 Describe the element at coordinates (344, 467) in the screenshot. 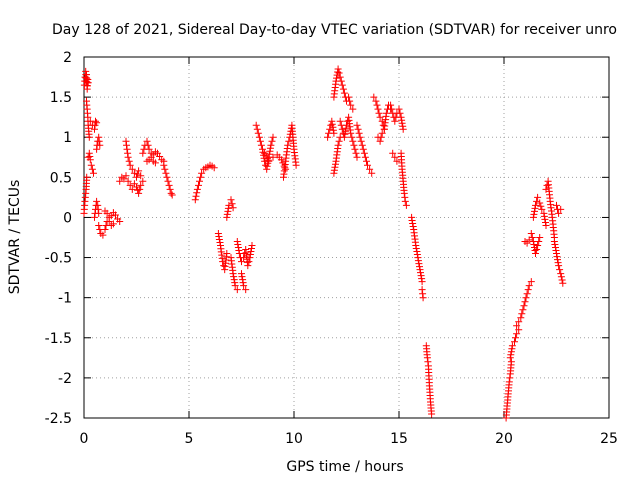

I see `x-axis-label: GPS time / hours` at that location.